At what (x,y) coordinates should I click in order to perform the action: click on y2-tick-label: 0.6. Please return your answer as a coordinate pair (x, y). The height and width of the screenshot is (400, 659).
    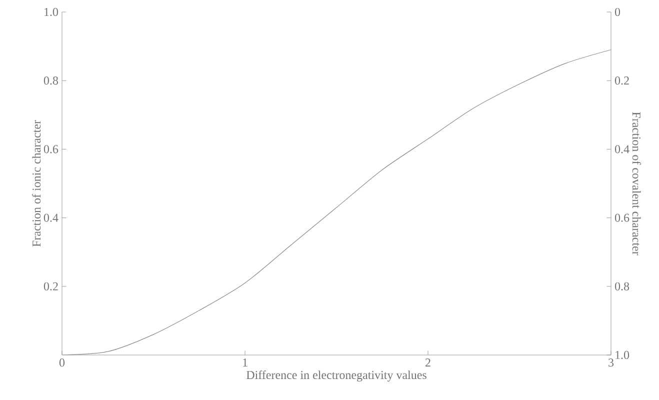
    Looking at the image, I should click on (622, 218).